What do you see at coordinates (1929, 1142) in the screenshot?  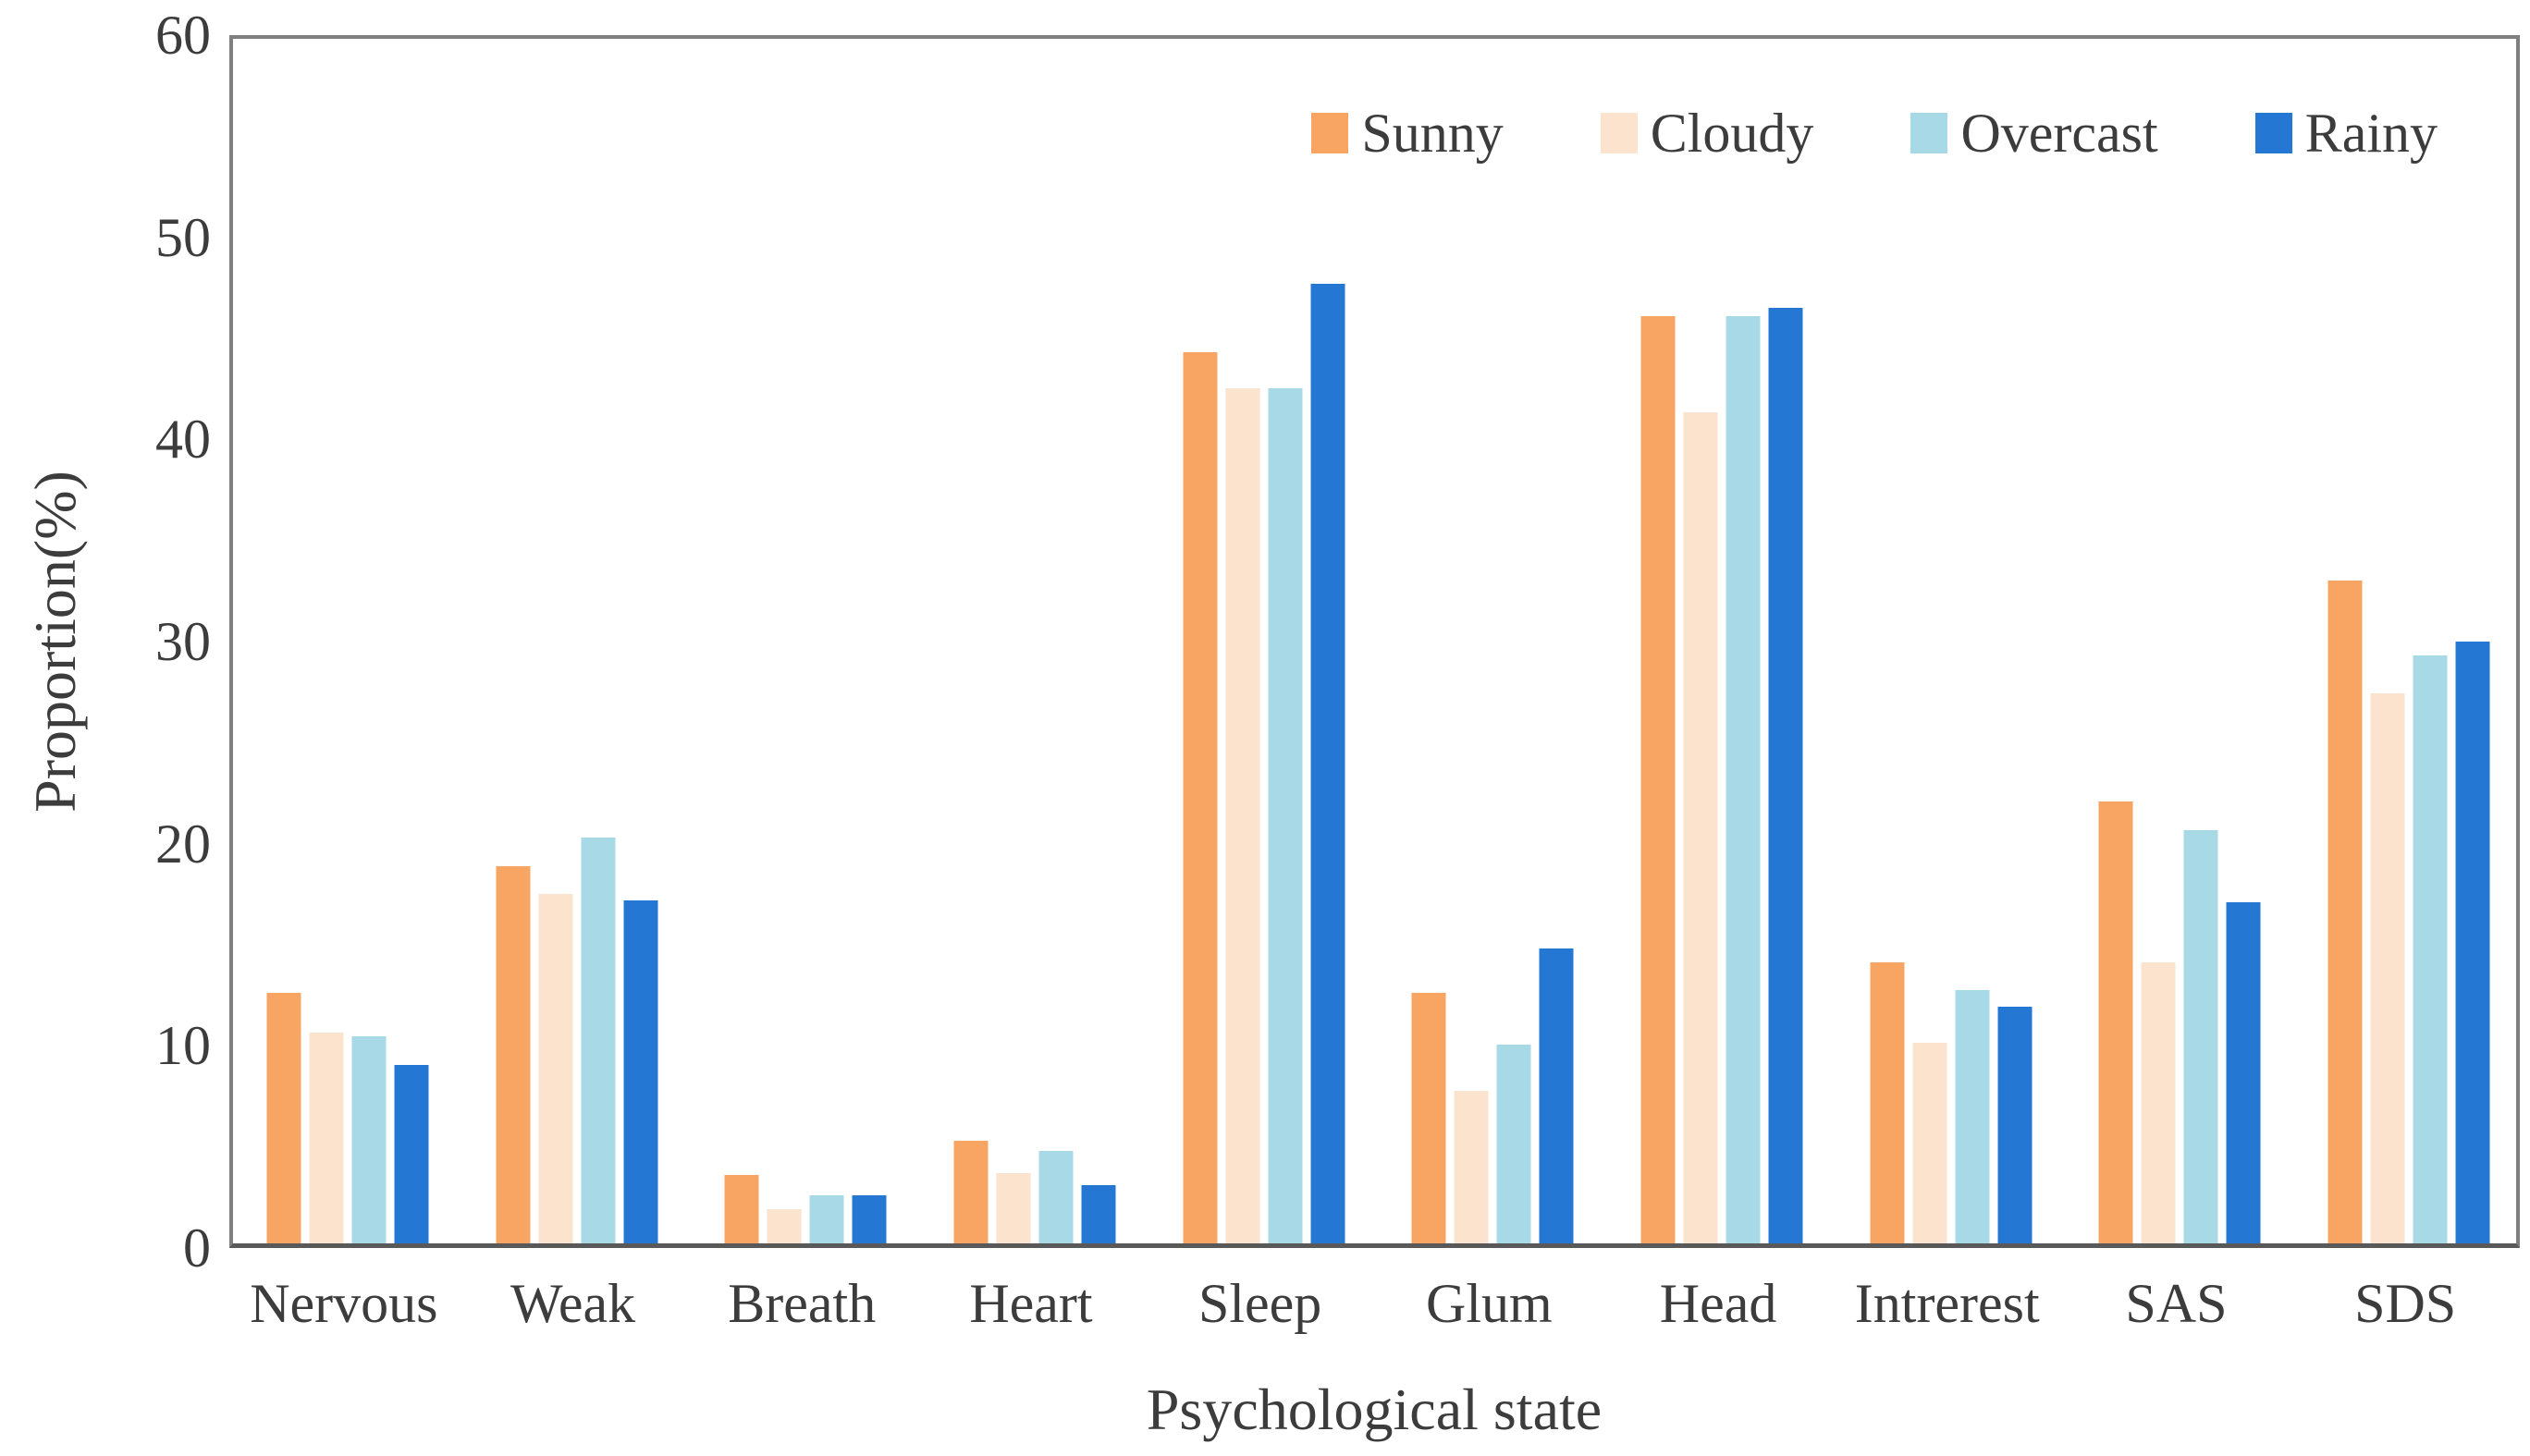 I see `bar-cloudy-intrerest` at bounding box center [1929, 1142].